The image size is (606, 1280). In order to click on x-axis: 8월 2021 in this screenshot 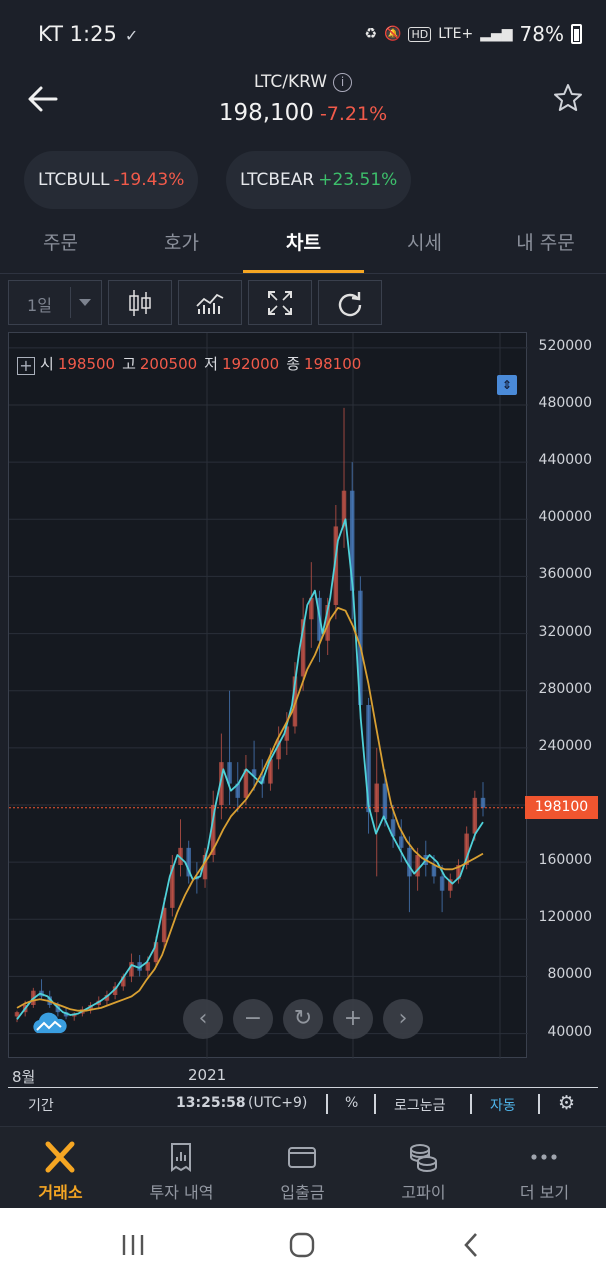, I will do `click(303, 1072)`.